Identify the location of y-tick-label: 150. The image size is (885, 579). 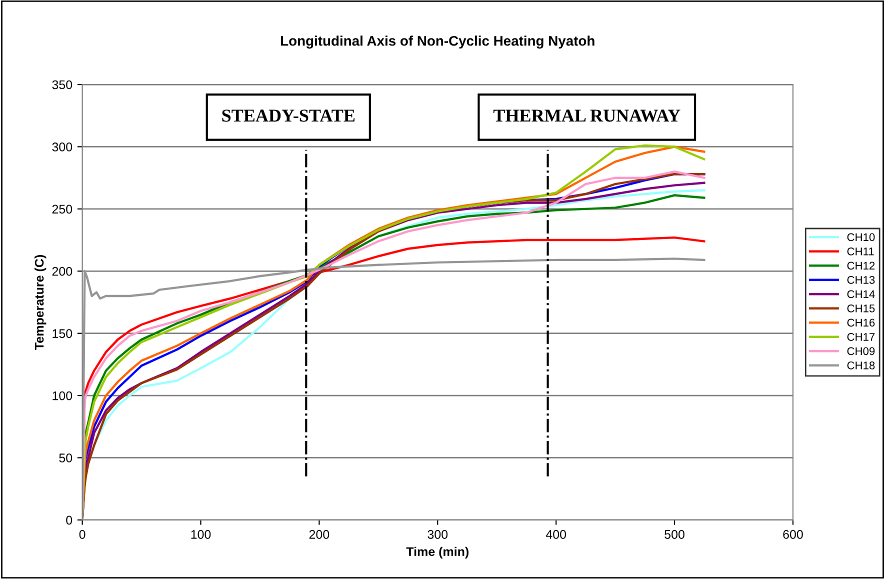
(62, 333).